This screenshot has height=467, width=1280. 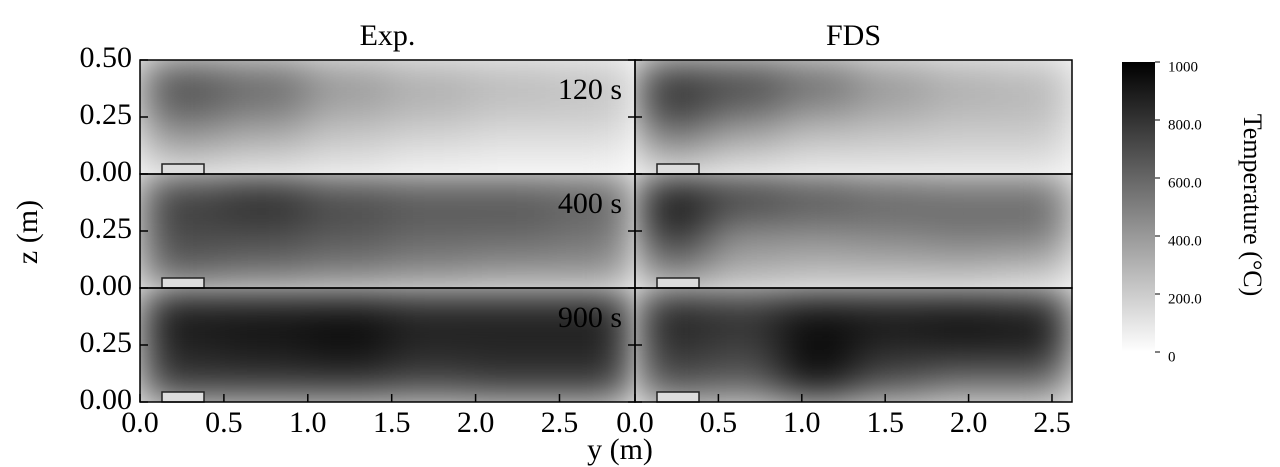 What do you see at coordinates (27, 232) in the screenshot?
I see `y-axis-label: z (m)` at bounding box center [27, 232].